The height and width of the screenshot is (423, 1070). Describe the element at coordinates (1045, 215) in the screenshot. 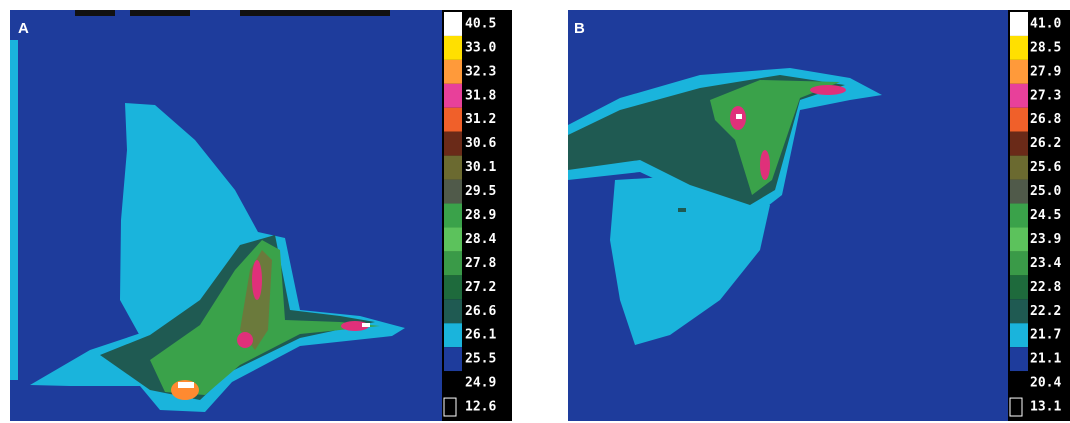

I see `scale-label: 24.5` at that location.